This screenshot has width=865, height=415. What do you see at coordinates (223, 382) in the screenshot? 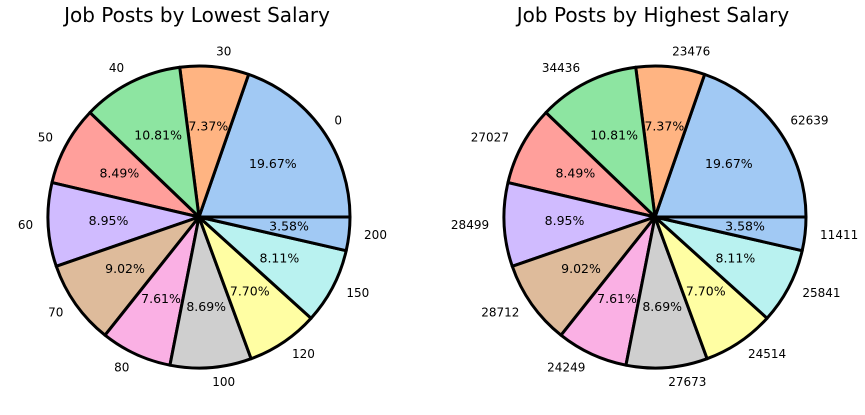
I see `slice-category-label: 100` at bounding box center [223, 382].